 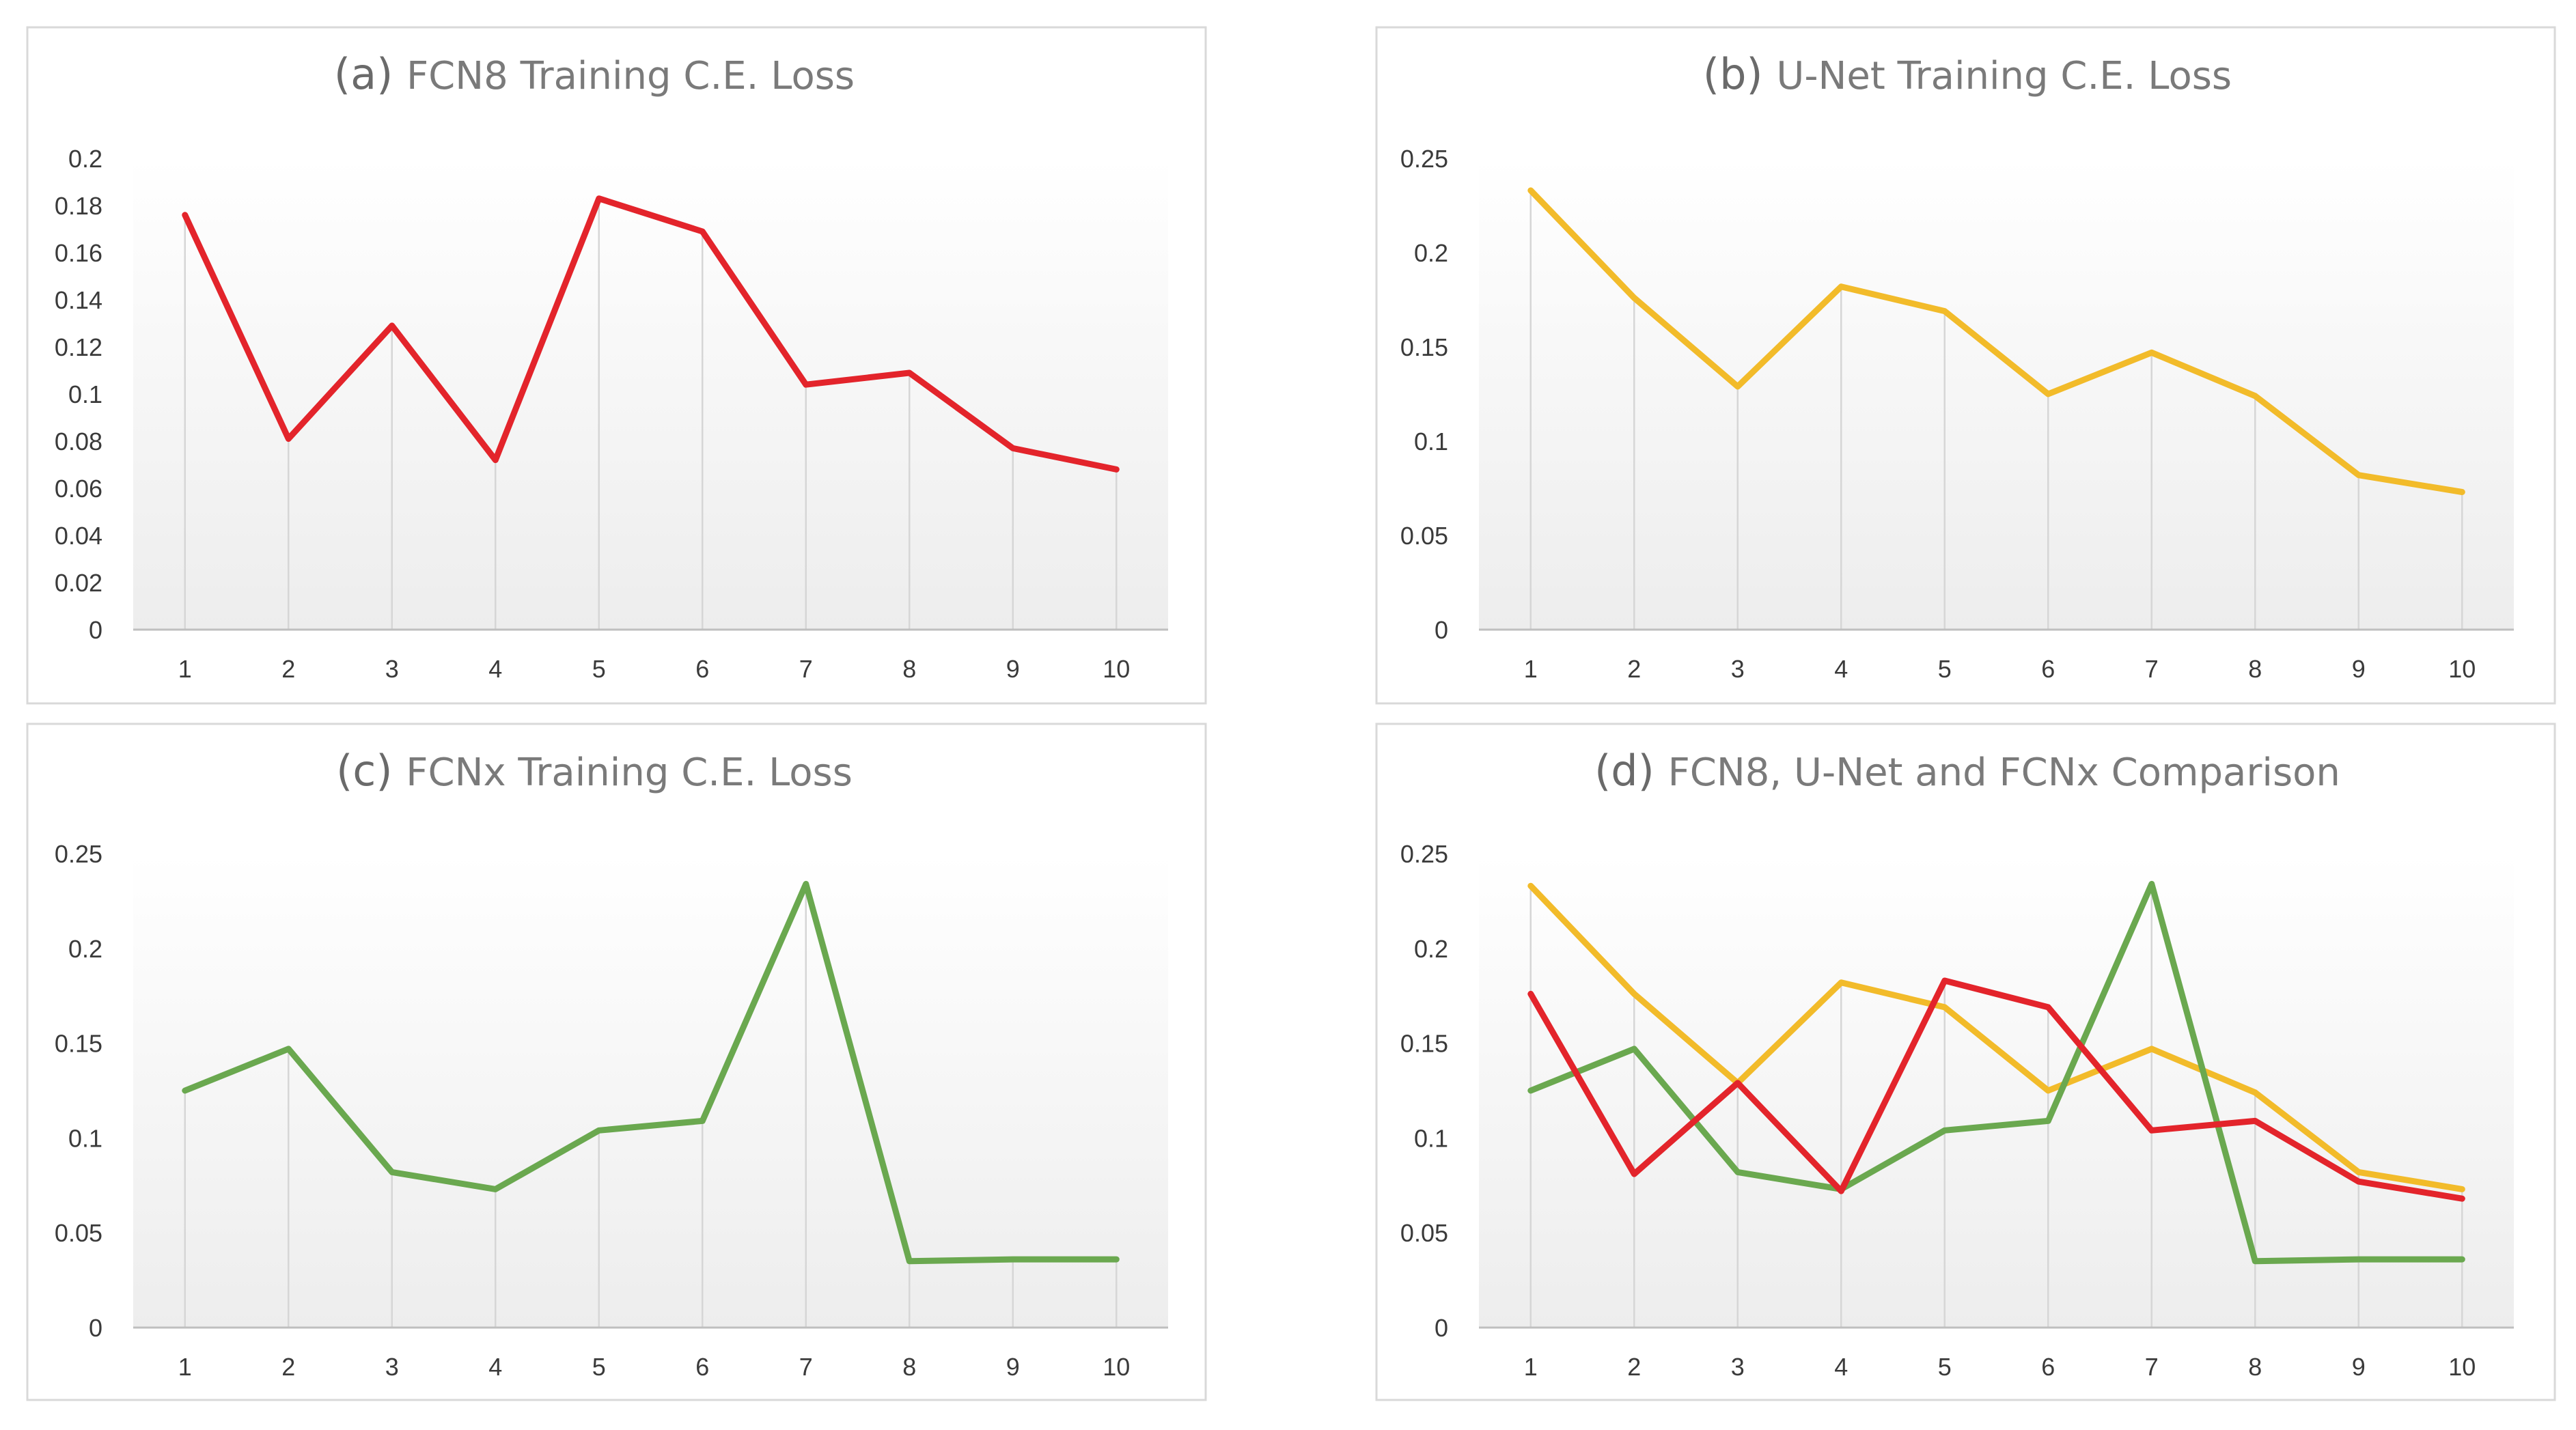 I want to click on chart-title: (d) FCN8, U-Net and FCNx Comparison, so click(x=1967, y=771).